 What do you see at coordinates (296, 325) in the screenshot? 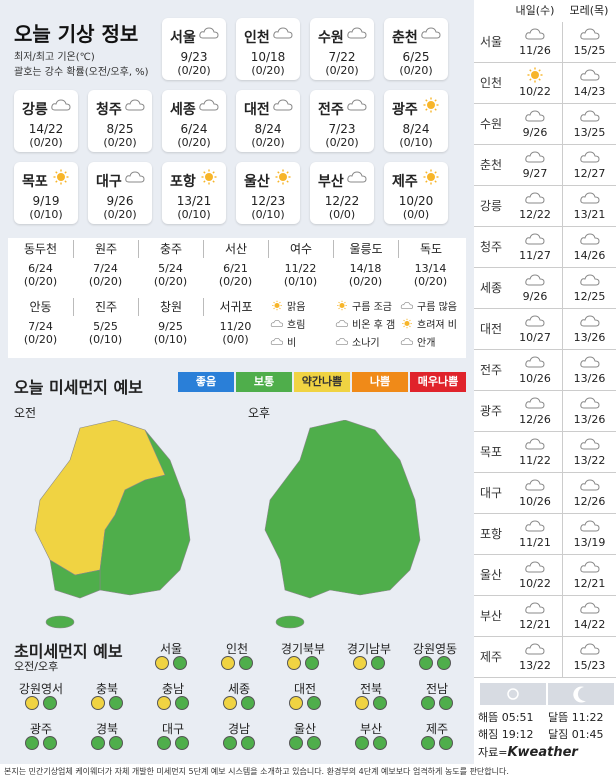
I see `legend-label: 흐림` at bounding box center [296, 325].